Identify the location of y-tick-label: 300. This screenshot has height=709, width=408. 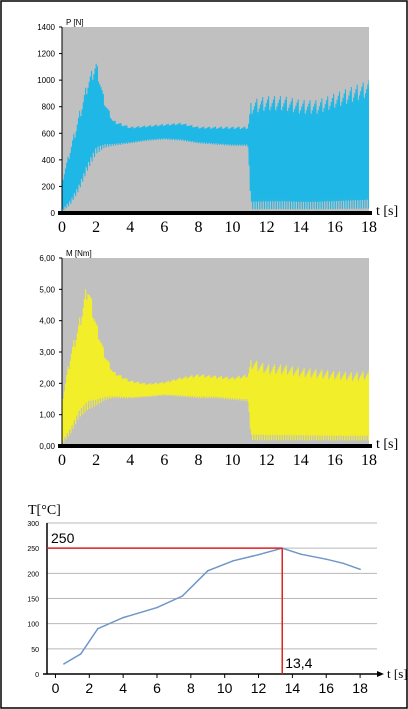
(33, 524).